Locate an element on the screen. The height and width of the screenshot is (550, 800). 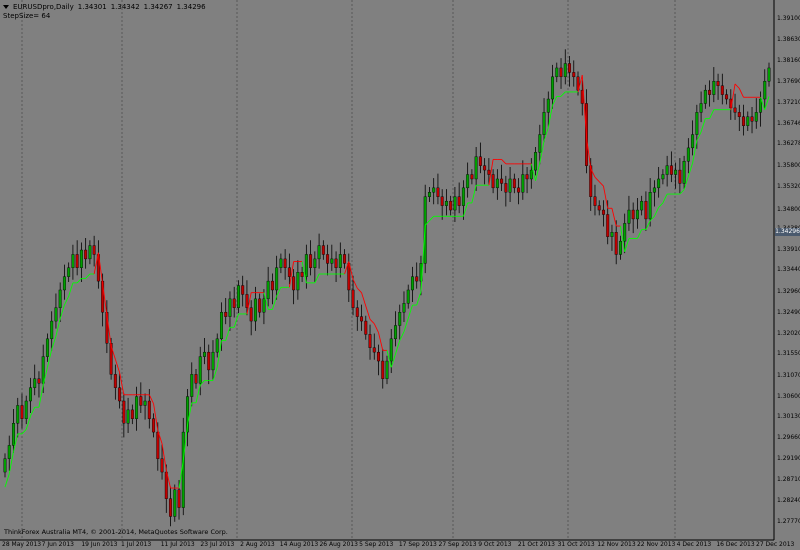
price-label: 1.34380 is located at coordinates (788, 228).